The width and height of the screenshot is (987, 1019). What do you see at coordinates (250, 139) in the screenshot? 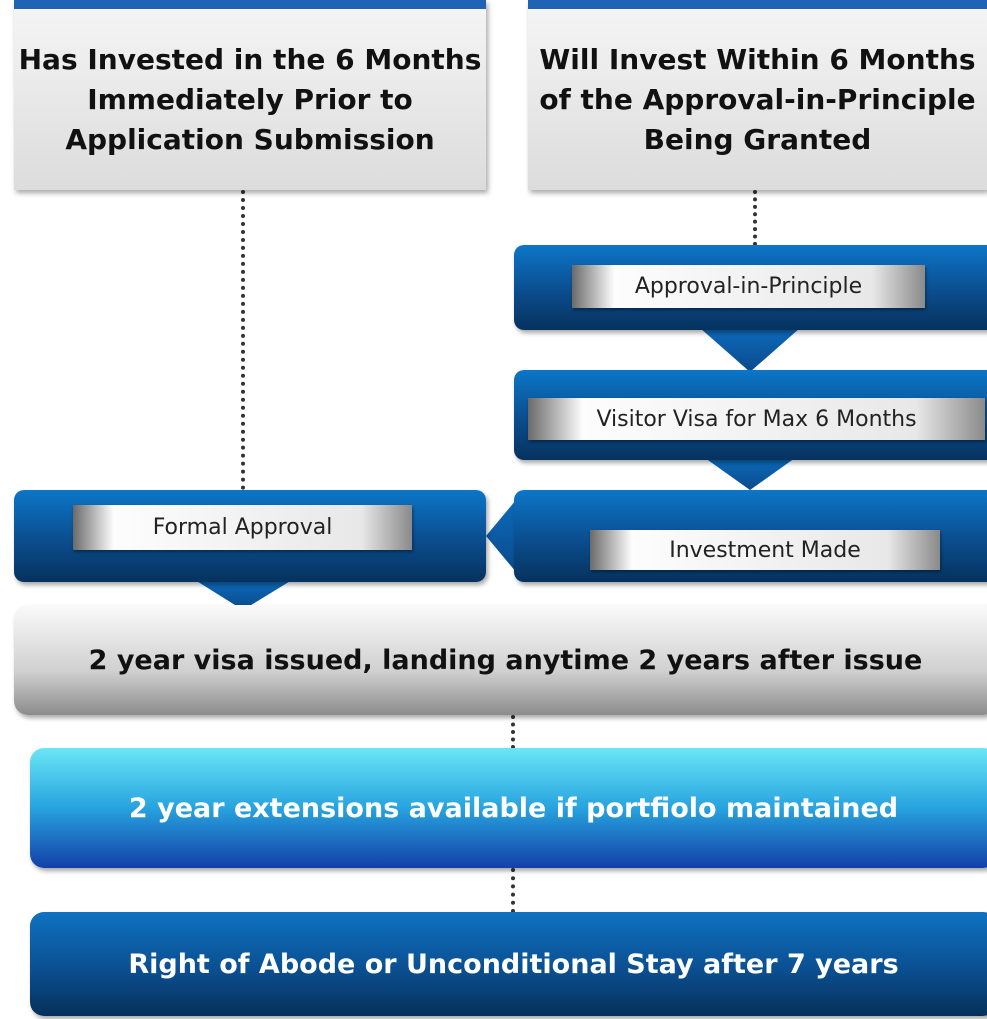
I see `header-line: Application Submission` at bounding box center [250, 139].